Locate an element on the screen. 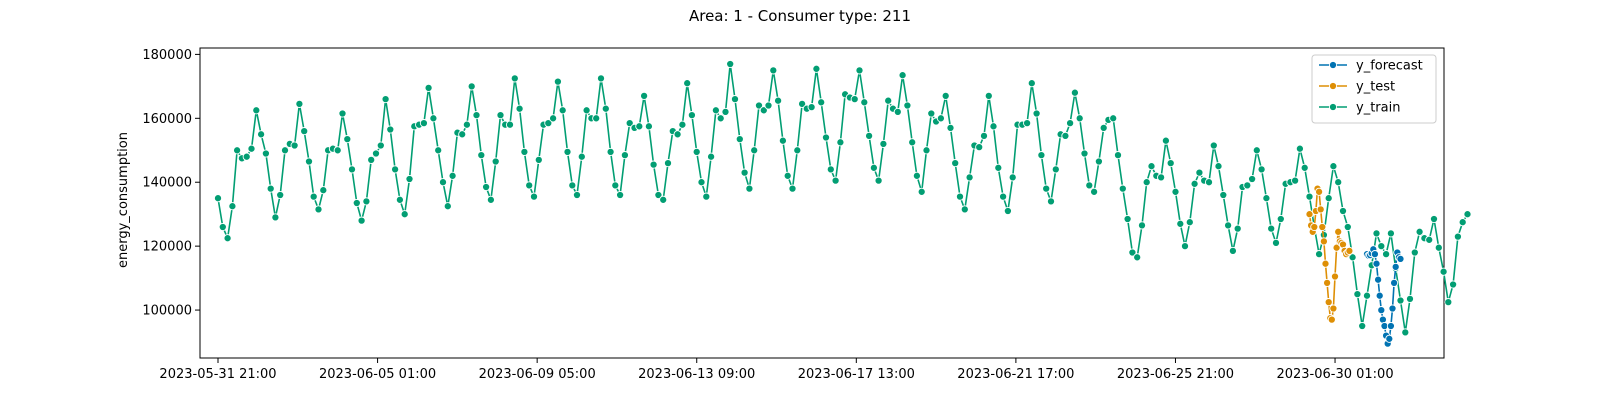 This screenshot has width=1600, height=404. legend-item-y_train: y_train is located at coordinates (1359, 108).